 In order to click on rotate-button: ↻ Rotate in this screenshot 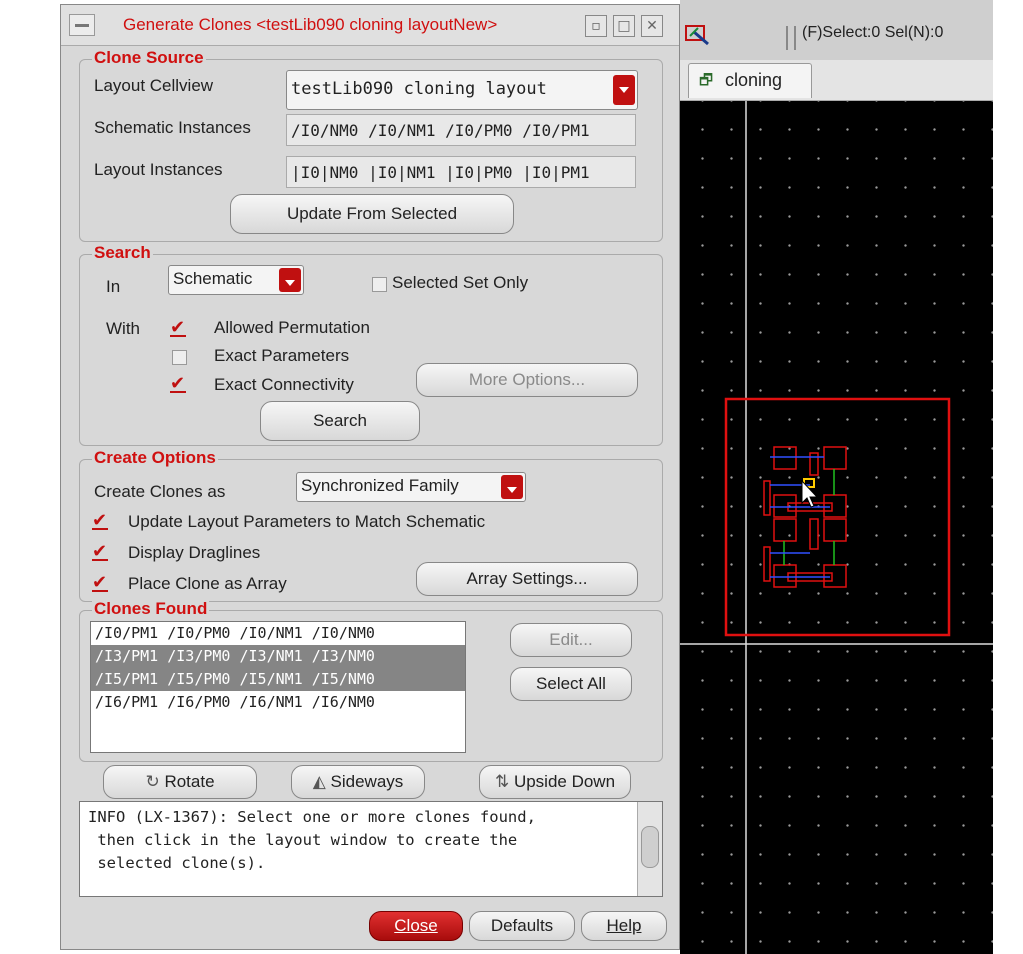, I will do `click(180, 782)`.